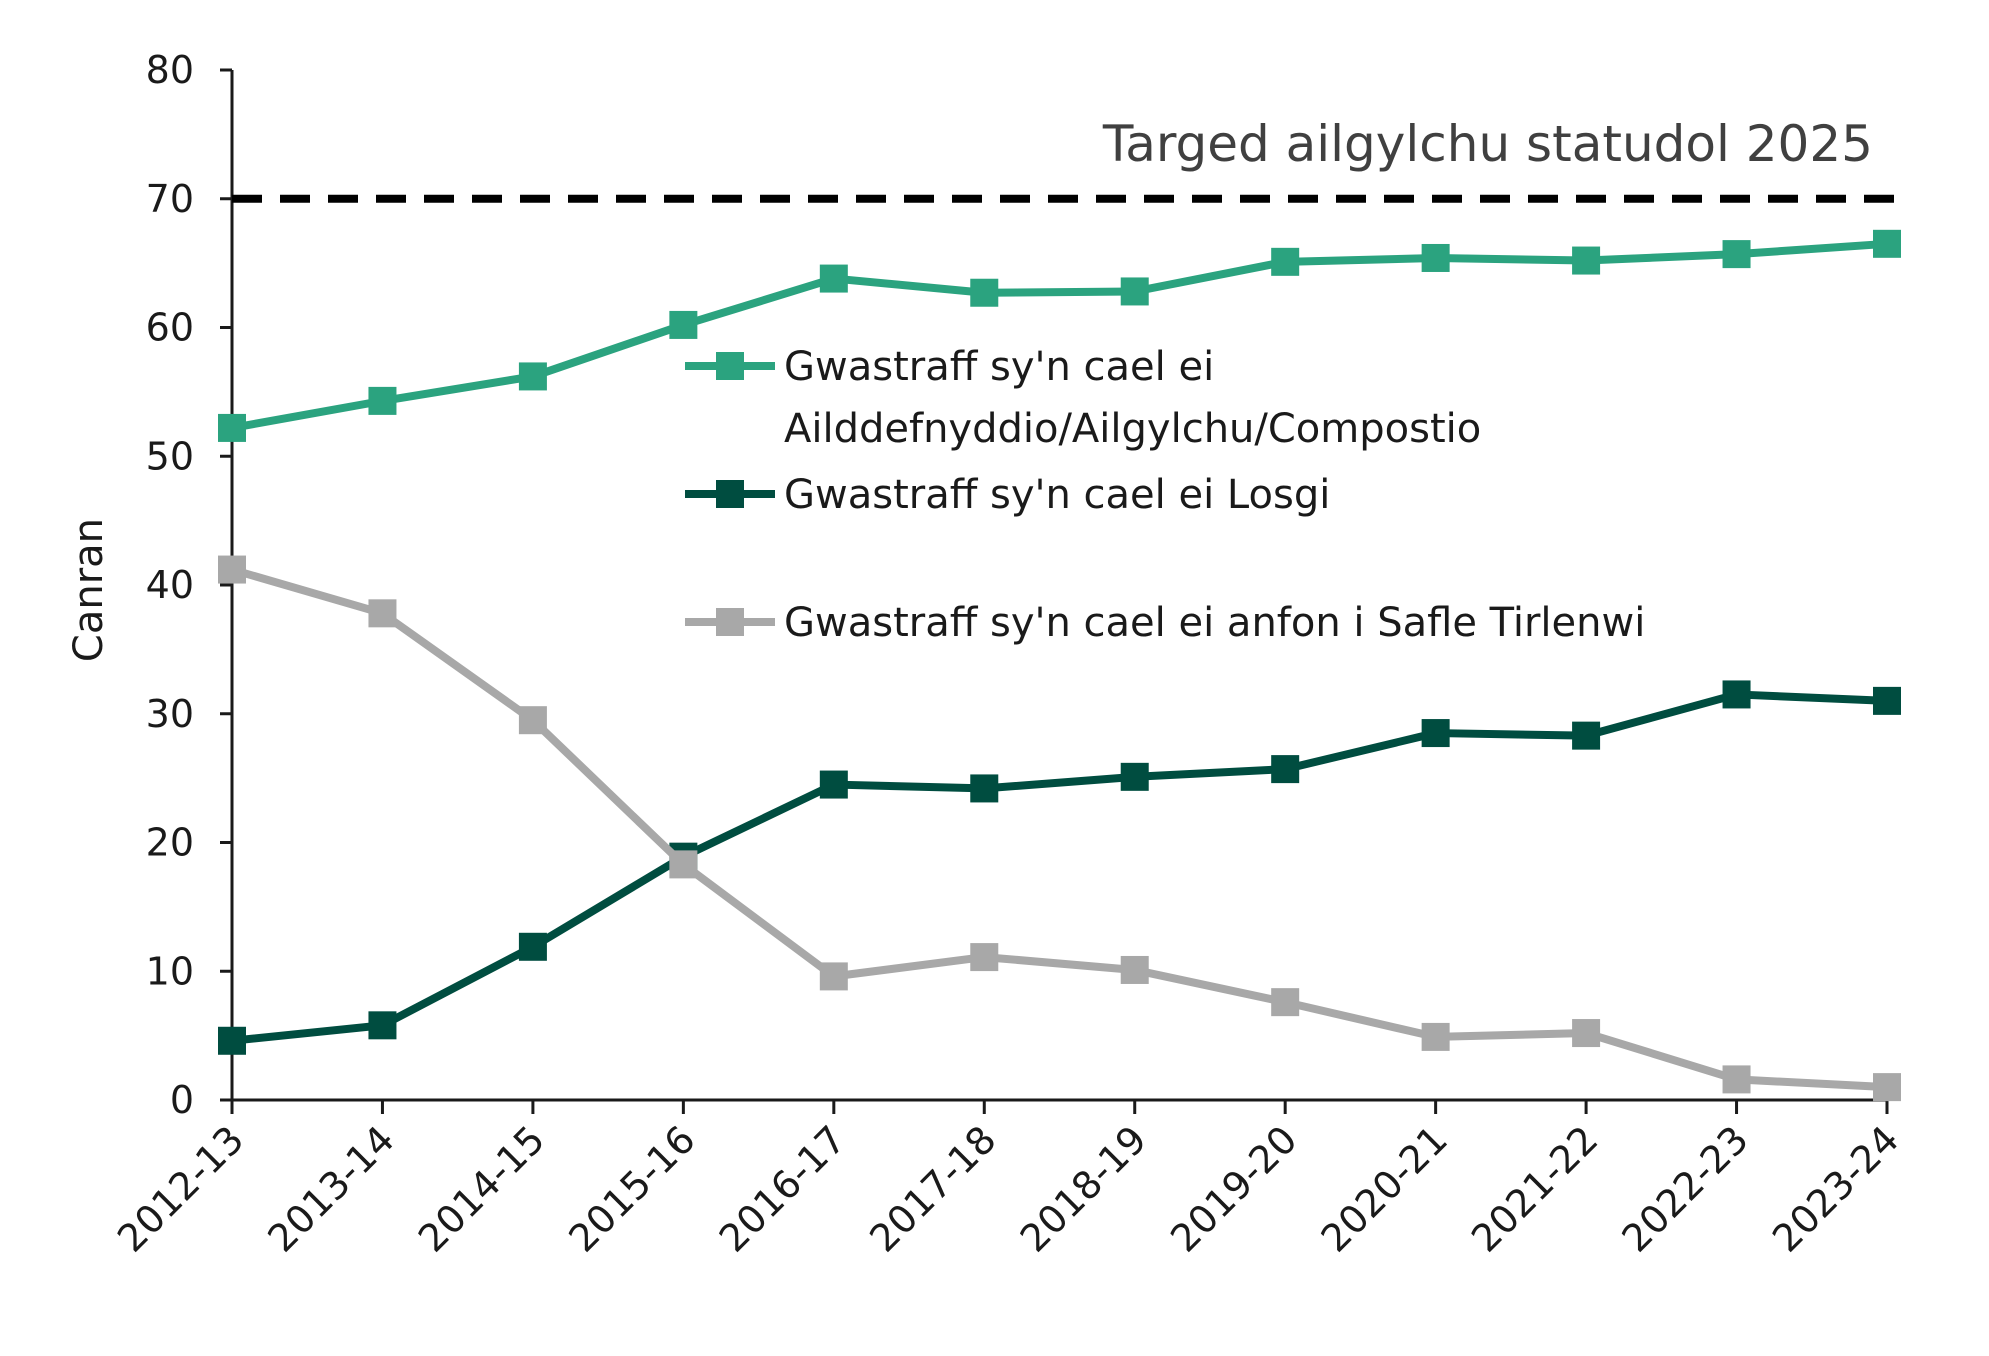  I want to click on legend-label: Ailddefnyddio/Ailgylchu/Compostio, so click(1132, 429).